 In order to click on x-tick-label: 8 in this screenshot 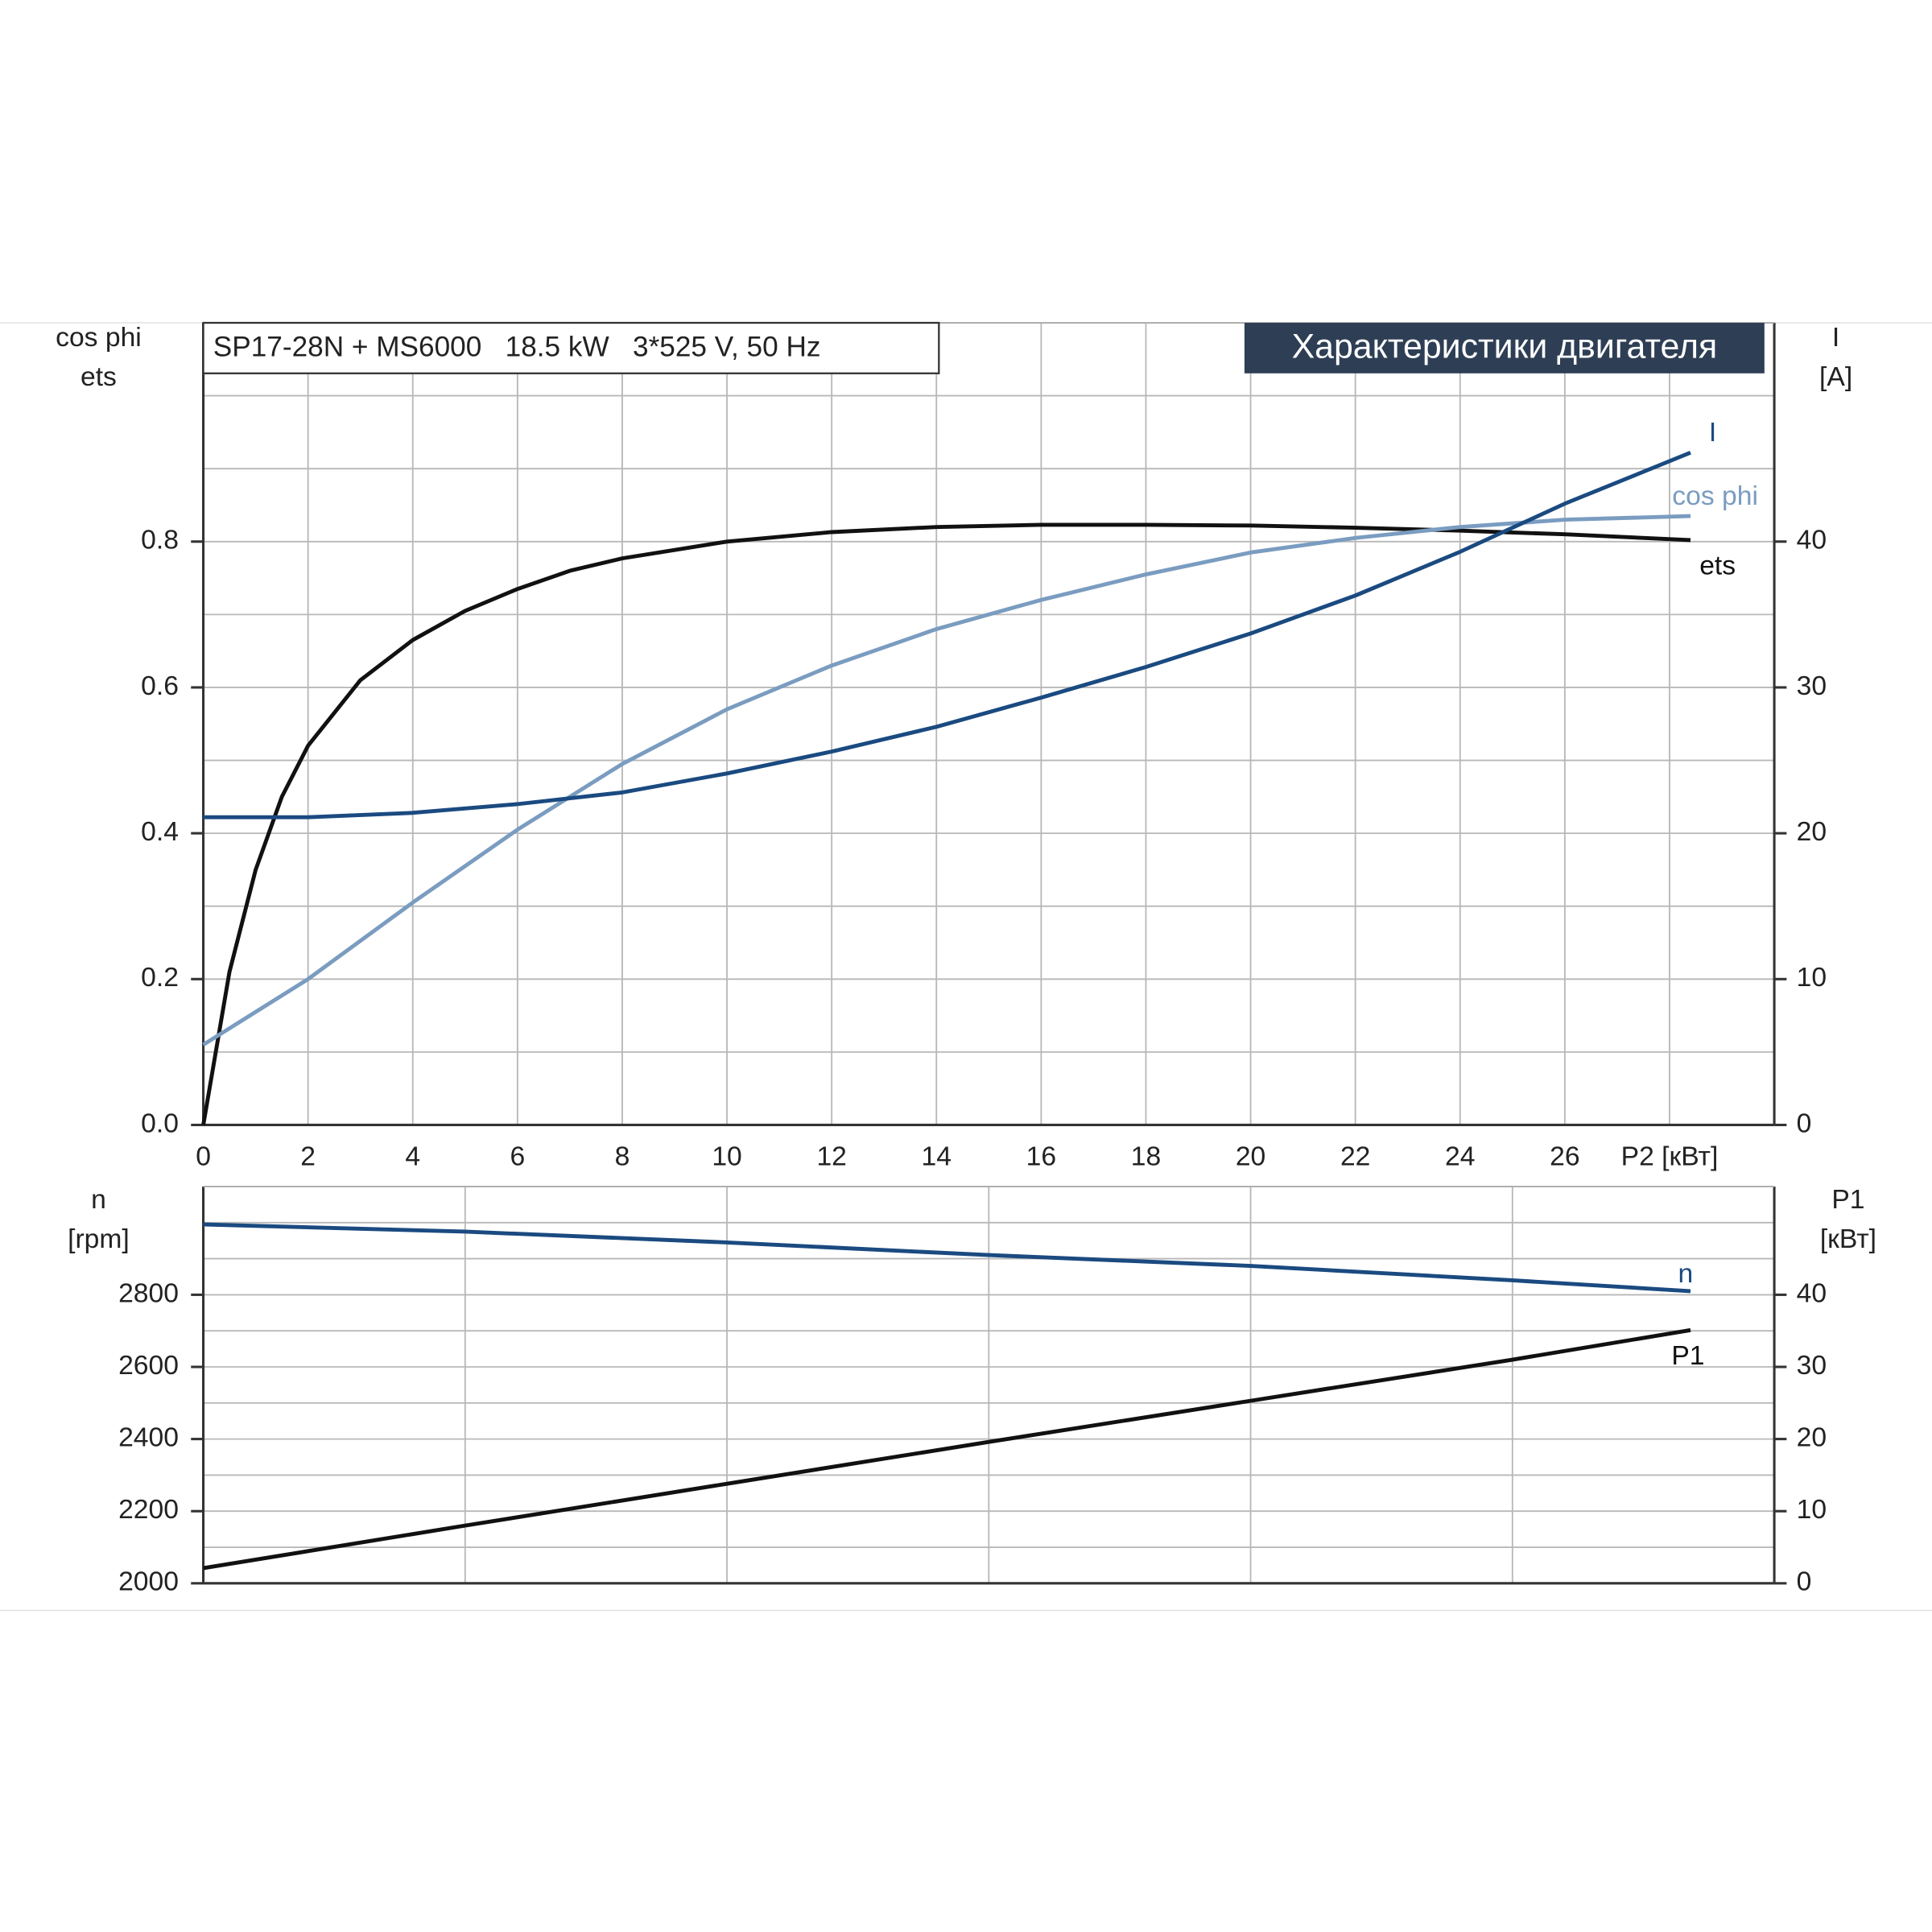, I will do `click(622, 1157)`.